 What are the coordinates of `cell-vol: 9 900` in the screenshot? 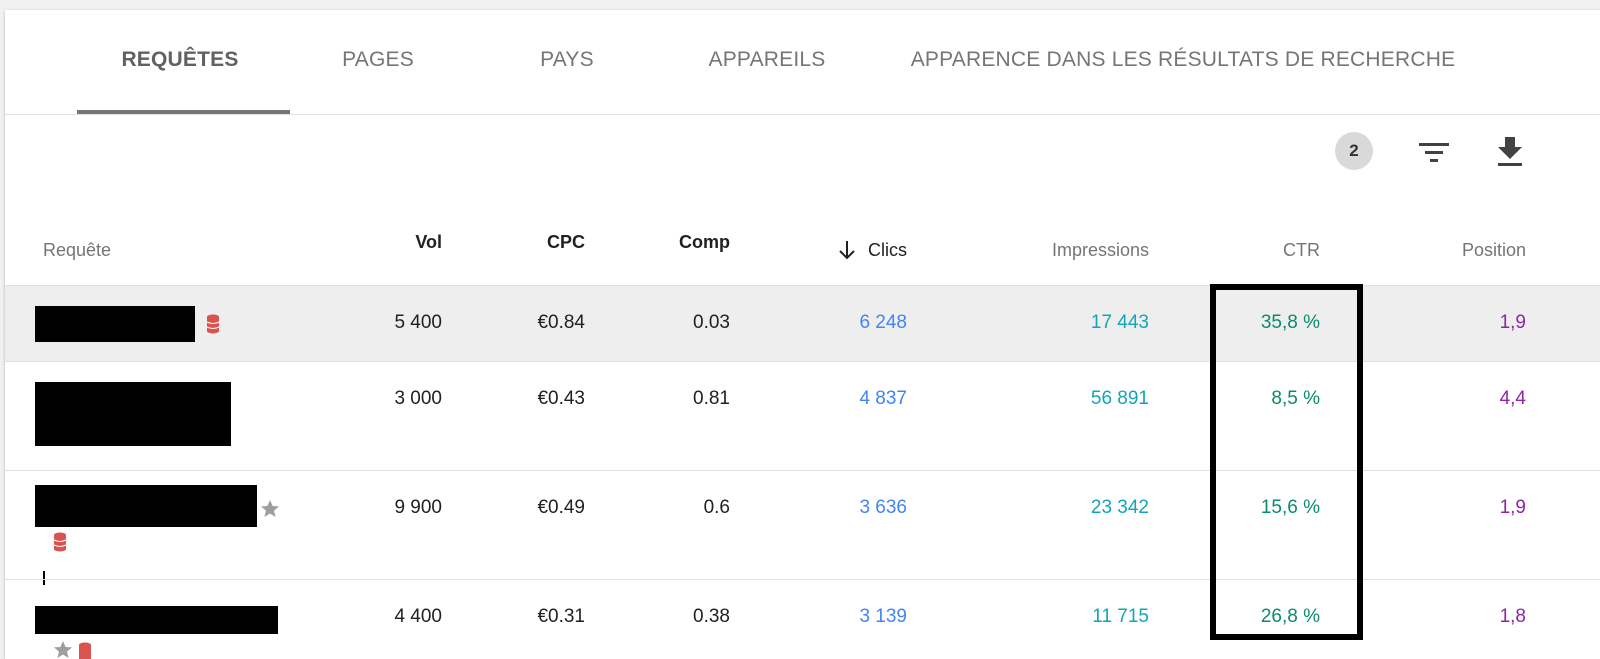 It's located at (418, 507).